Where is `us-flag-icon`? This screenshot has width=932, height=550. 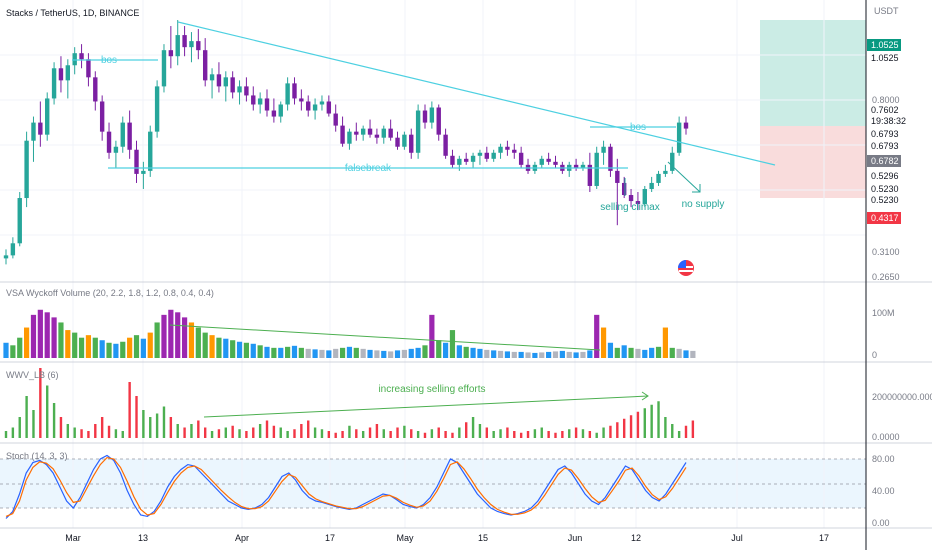 us-flag-icon is located at coordinates (686, 268).